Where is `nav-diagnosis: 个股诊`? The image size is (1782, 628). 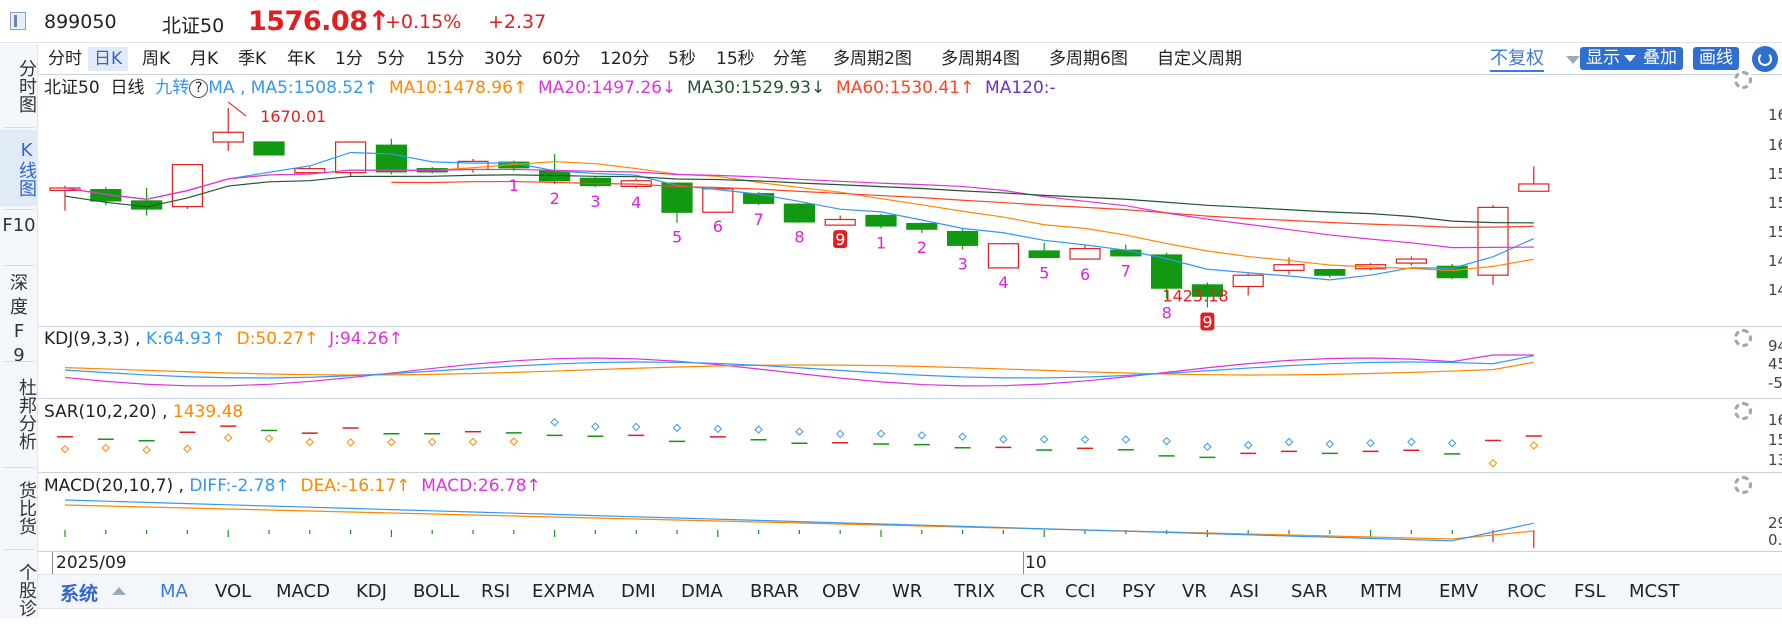
nav-diagnosis: 个股诊 is located at coordinates (26, 590).